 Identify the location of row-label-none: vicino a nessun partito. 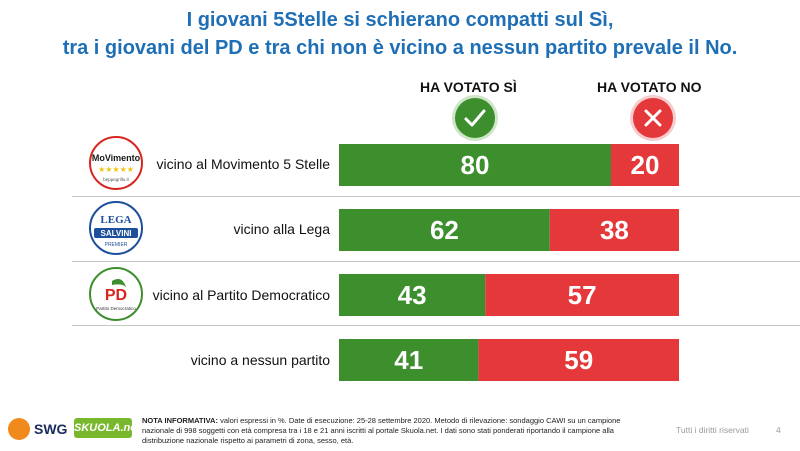
(260, 360).